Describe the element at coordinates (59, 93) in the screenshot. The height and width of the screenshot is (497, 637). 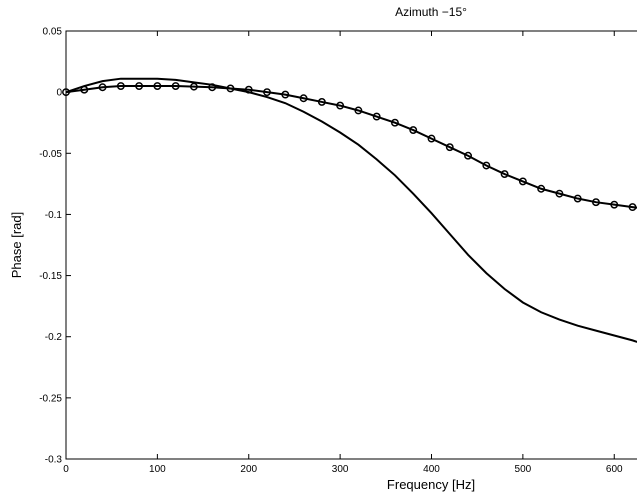
I see `y-tick-label: 0` at that location.